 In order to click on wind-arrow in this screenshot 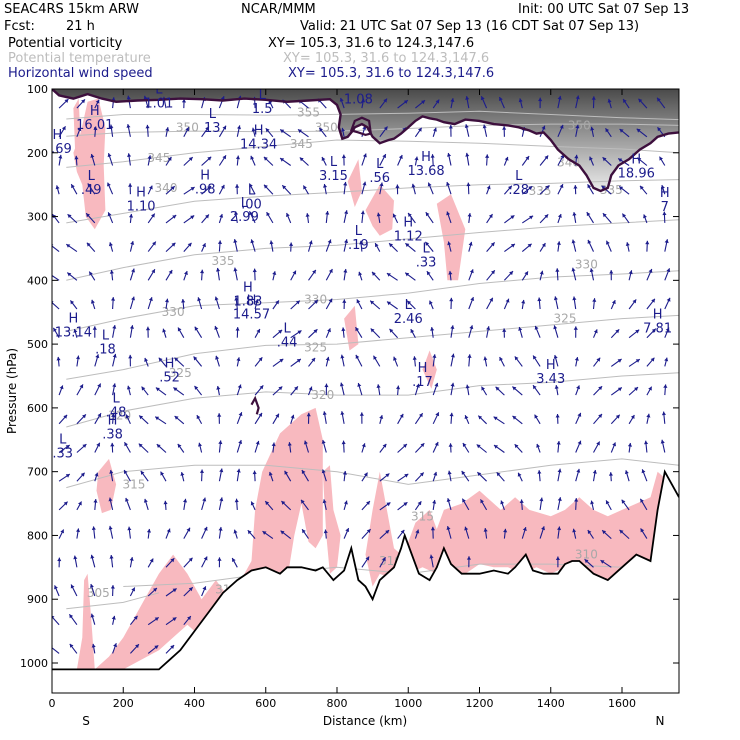, I will do `click(56, 650)`.